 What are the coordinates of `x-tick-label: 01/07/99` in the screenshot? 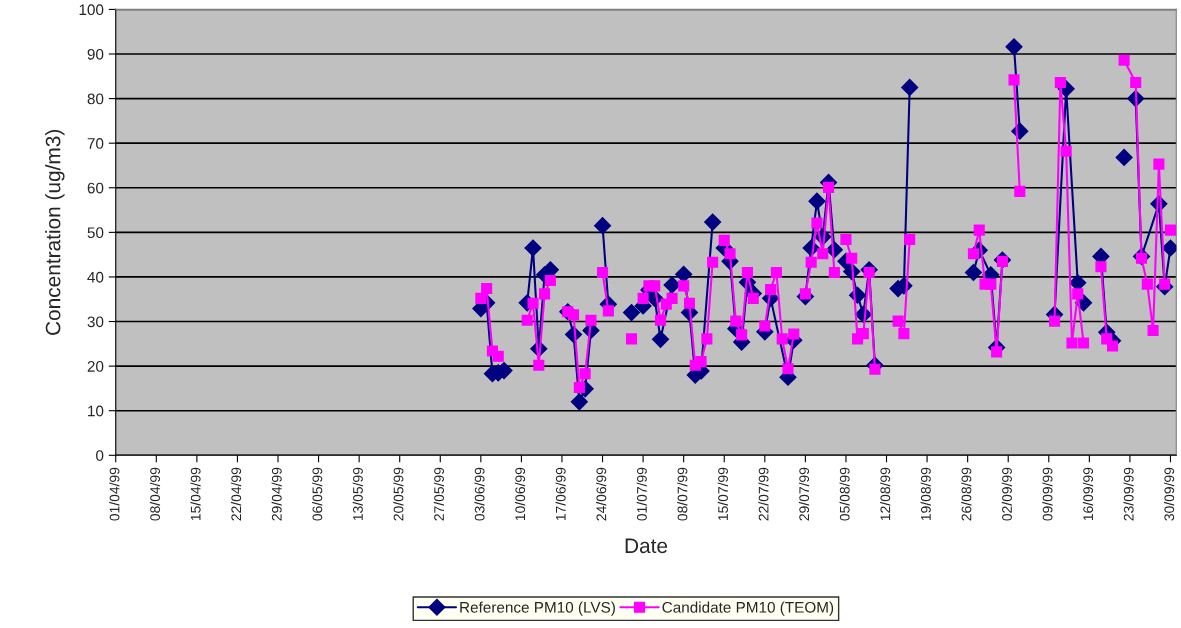 It's located at (641, 494).